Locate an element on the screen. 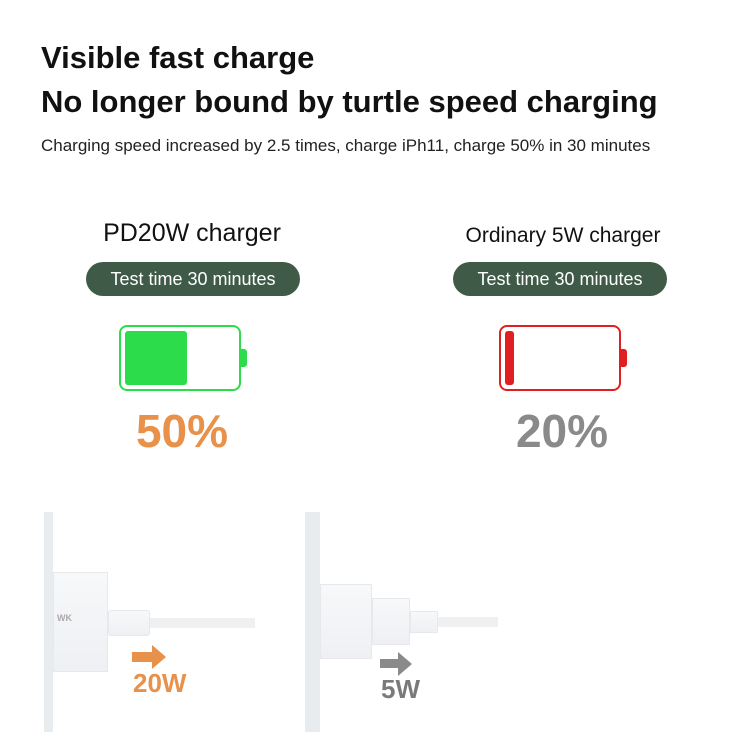  right-watt: 5W is located at coordinates (400, 689).